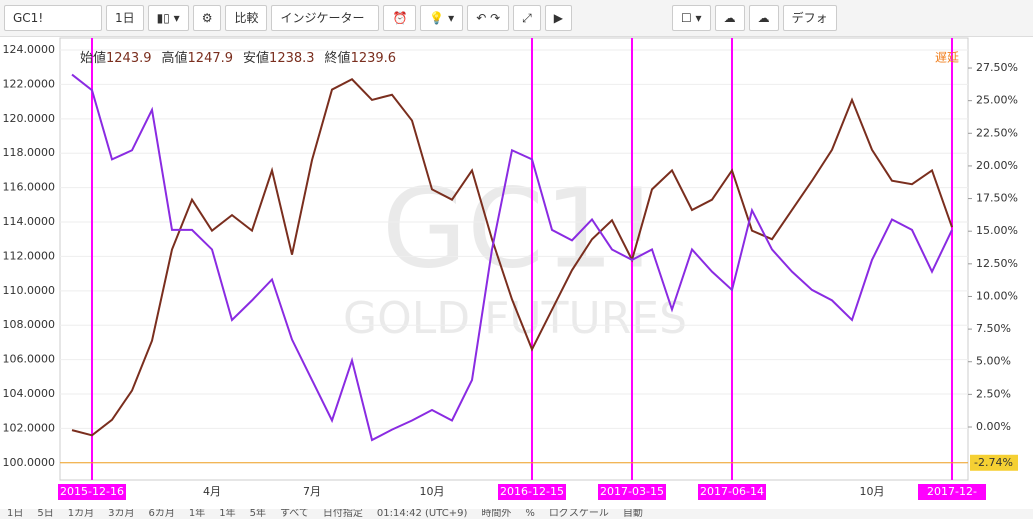 This screenshot has width=1033, height=519. Describe the element at coordinates (292, 58) in the screenshot. I see `legend-value: 1238.3` at that location.